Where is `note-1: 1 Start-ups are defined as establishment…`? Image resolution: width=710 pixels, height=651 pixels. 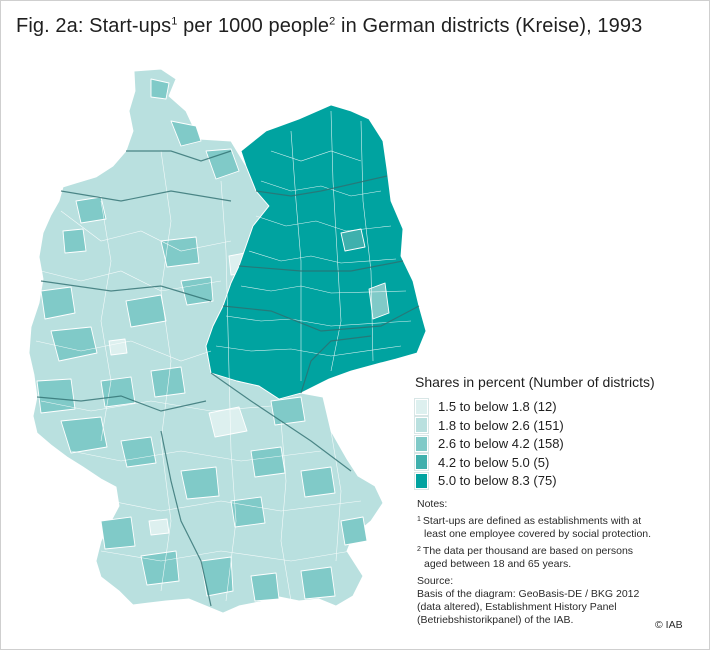
note-1: 1 Start-ups are defined as establishment… is located at coordinates (559, 521).